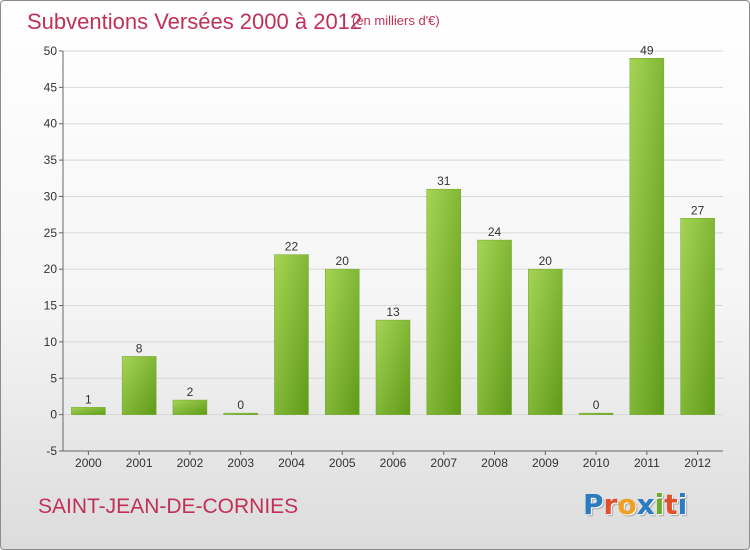 Image resolution: width=750 pixels, height=550 pixels. What do you see at coordinates (443, 463) in the screenshot?
I see `x-tick-label: 2007` at bounding box center [443, 463].